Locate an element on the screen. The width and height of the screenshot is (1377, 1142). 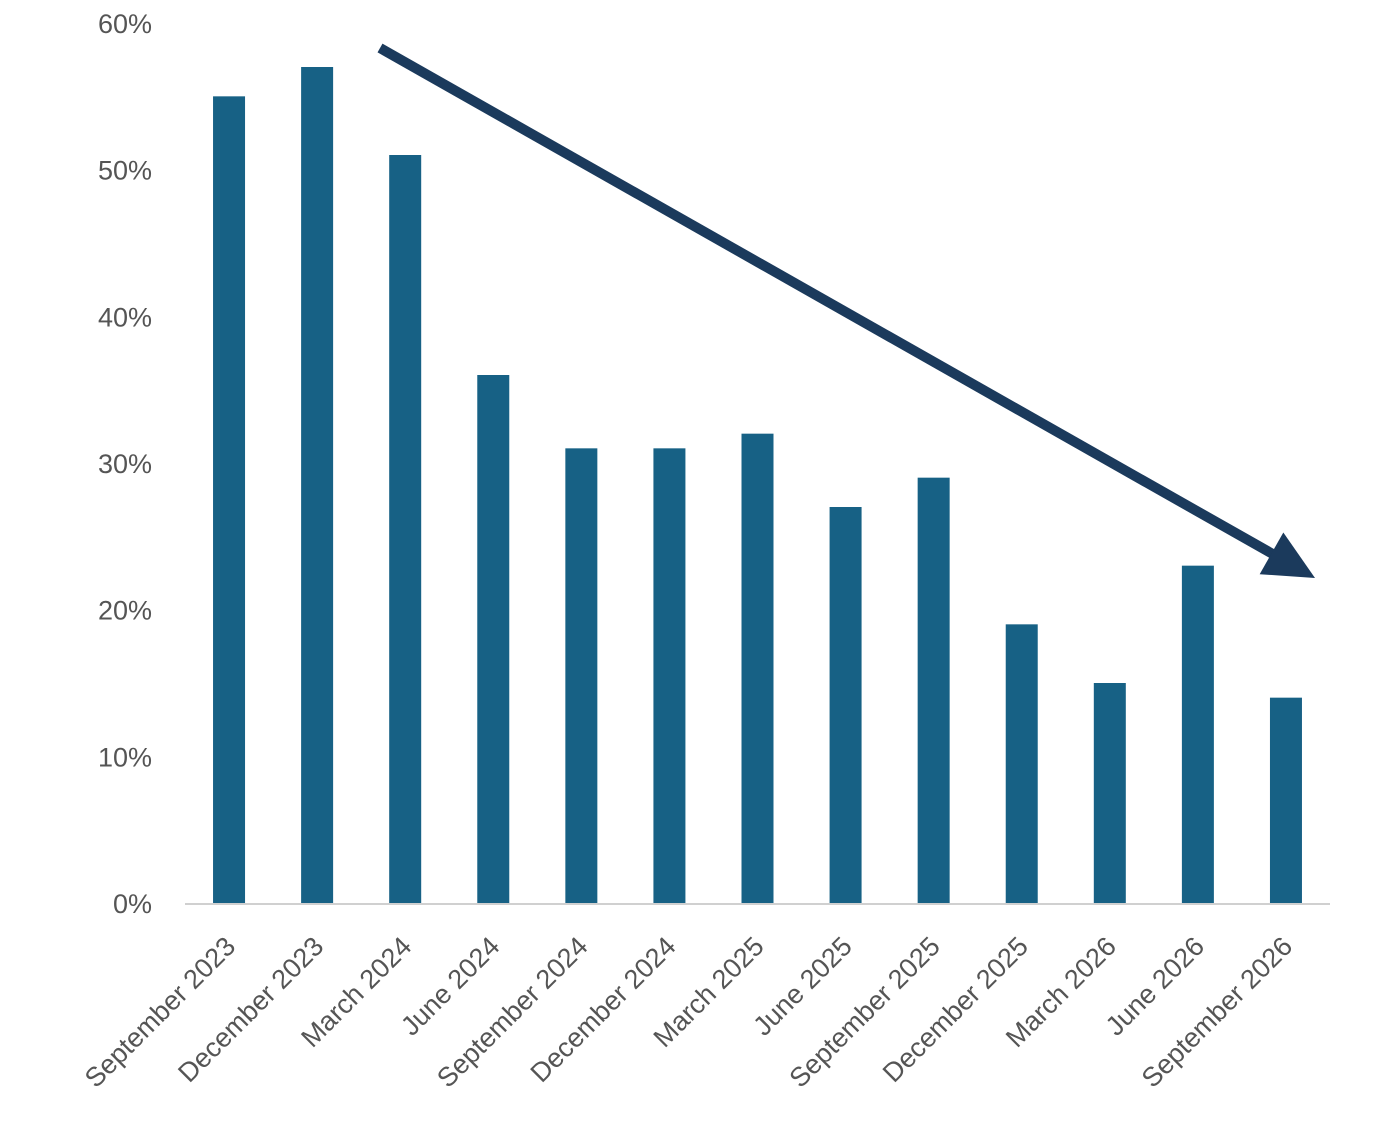
x-tick-label: September 2023 is located at coordinates (160, 1012).